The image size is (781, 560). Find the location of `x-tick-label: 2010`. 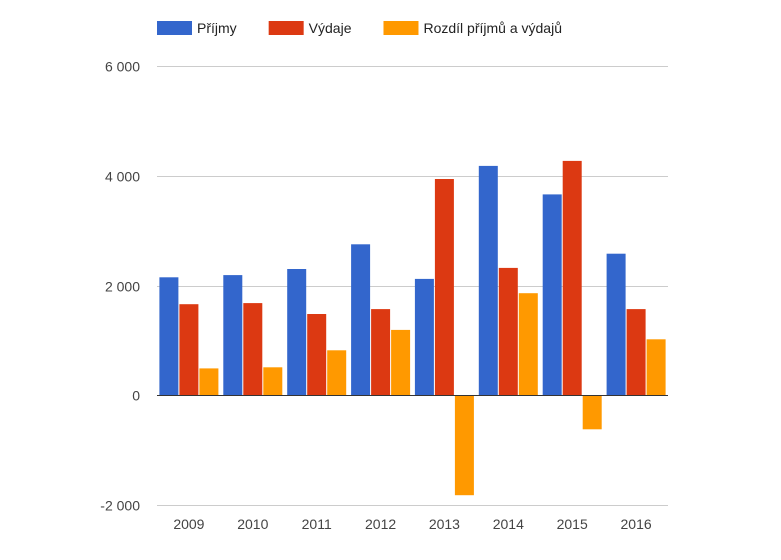

x-tick-label: 2010 is located at coordinates (252, 524).